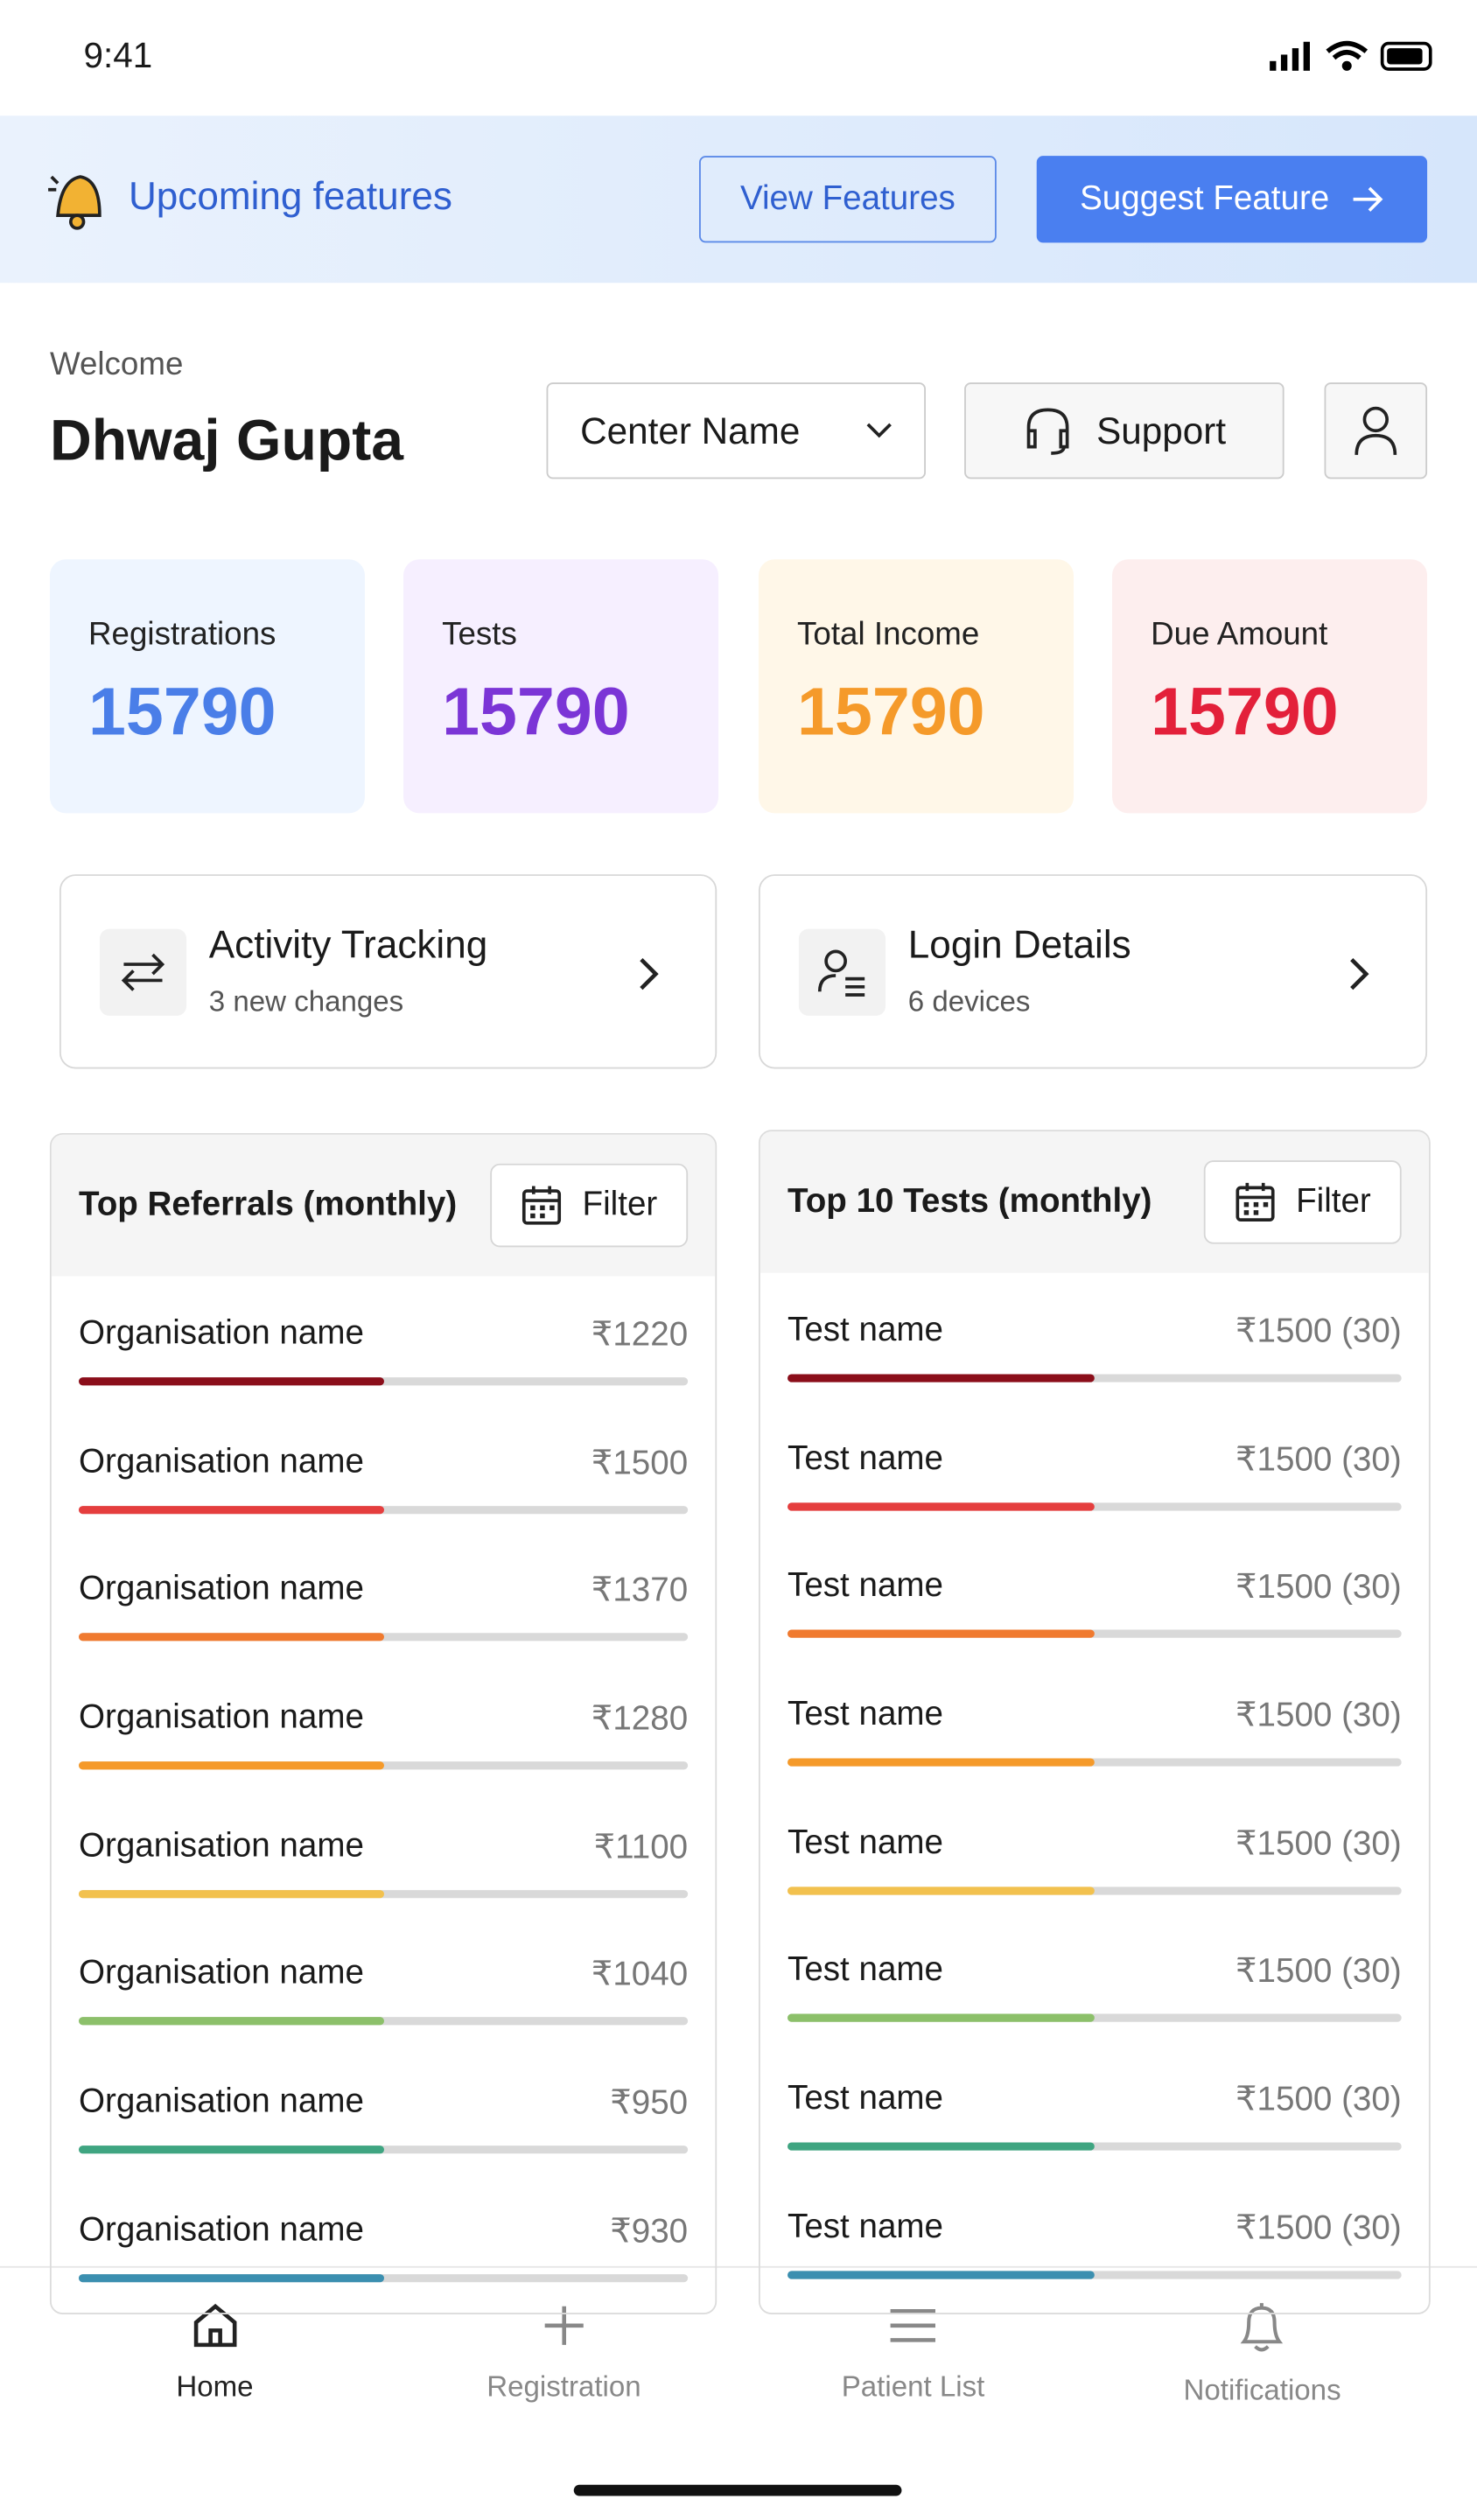  Describe the element at coordinates (1262, 2410) in the screenshot. I see `nav-notifications: Notifications` at that location.